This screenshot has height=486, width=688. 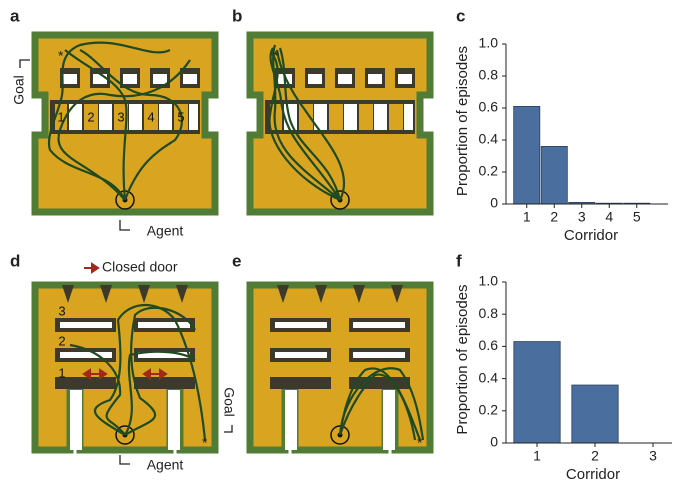 What do you see at coordinates (125, 321) in the screenshot?
I see `closed-doors` at bounding box center [125, 321].